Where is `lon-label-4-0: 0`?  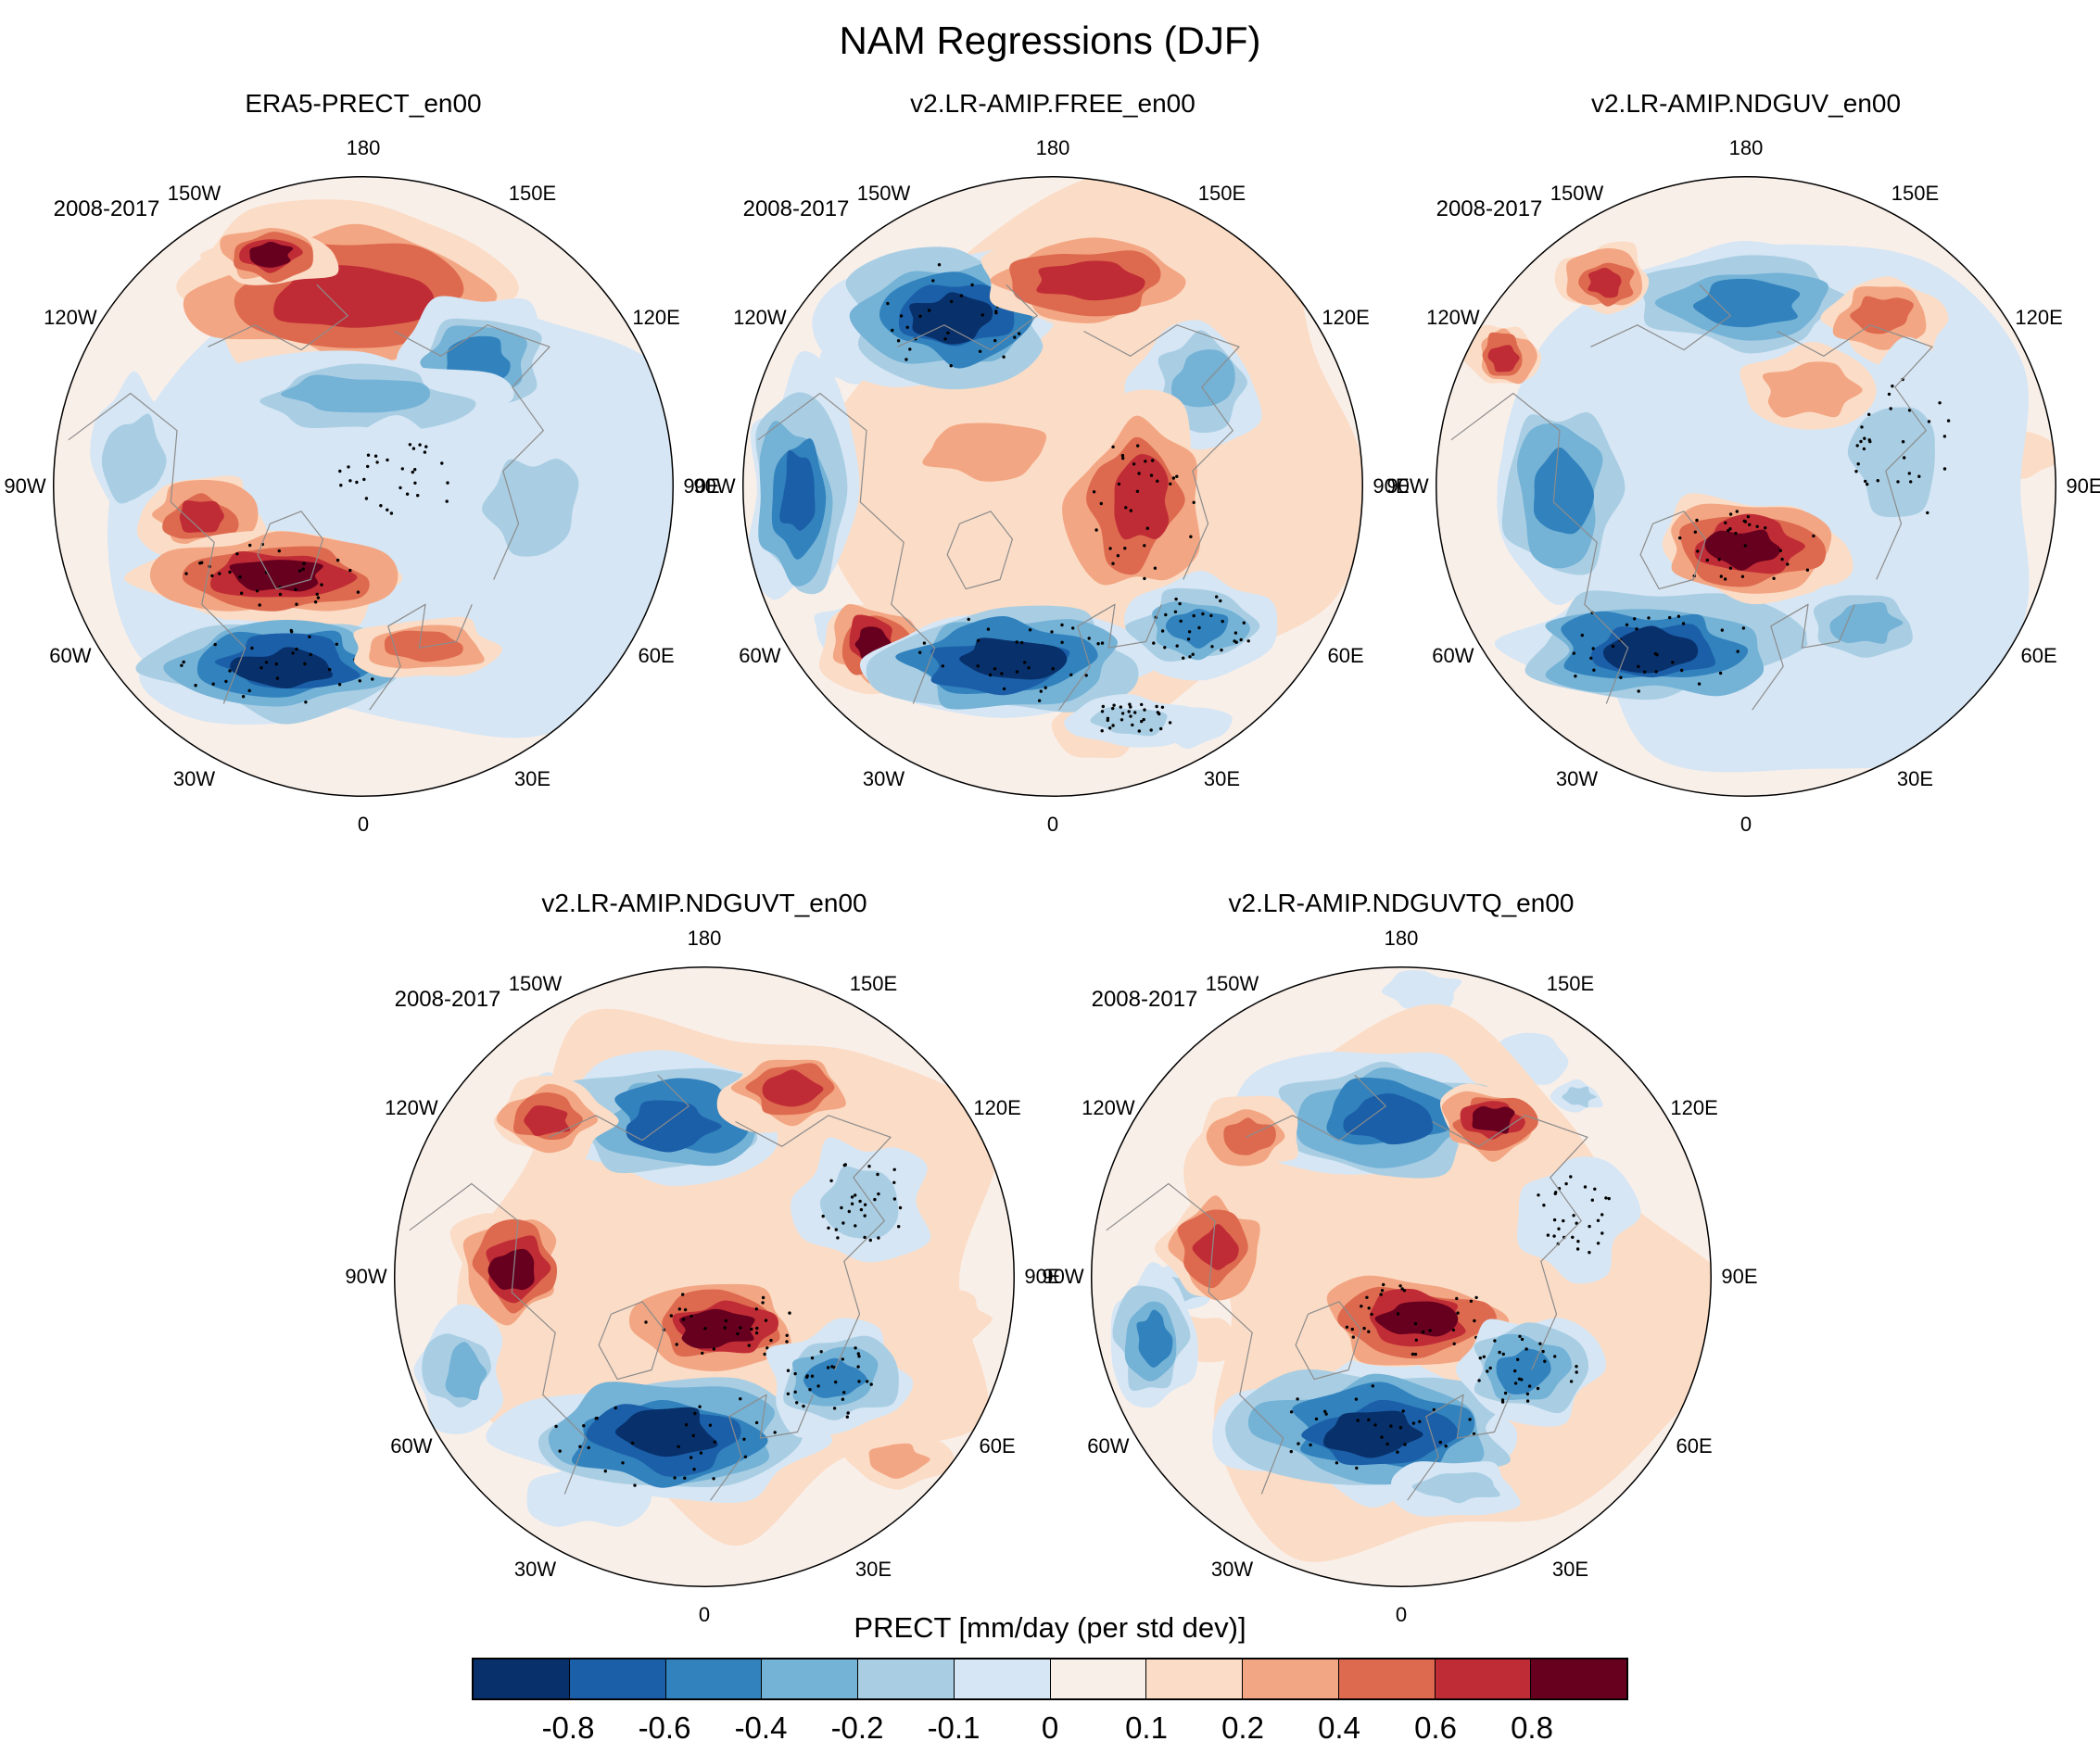
lon-label-4-0: 0 is located at coordinates (1401, 1614).